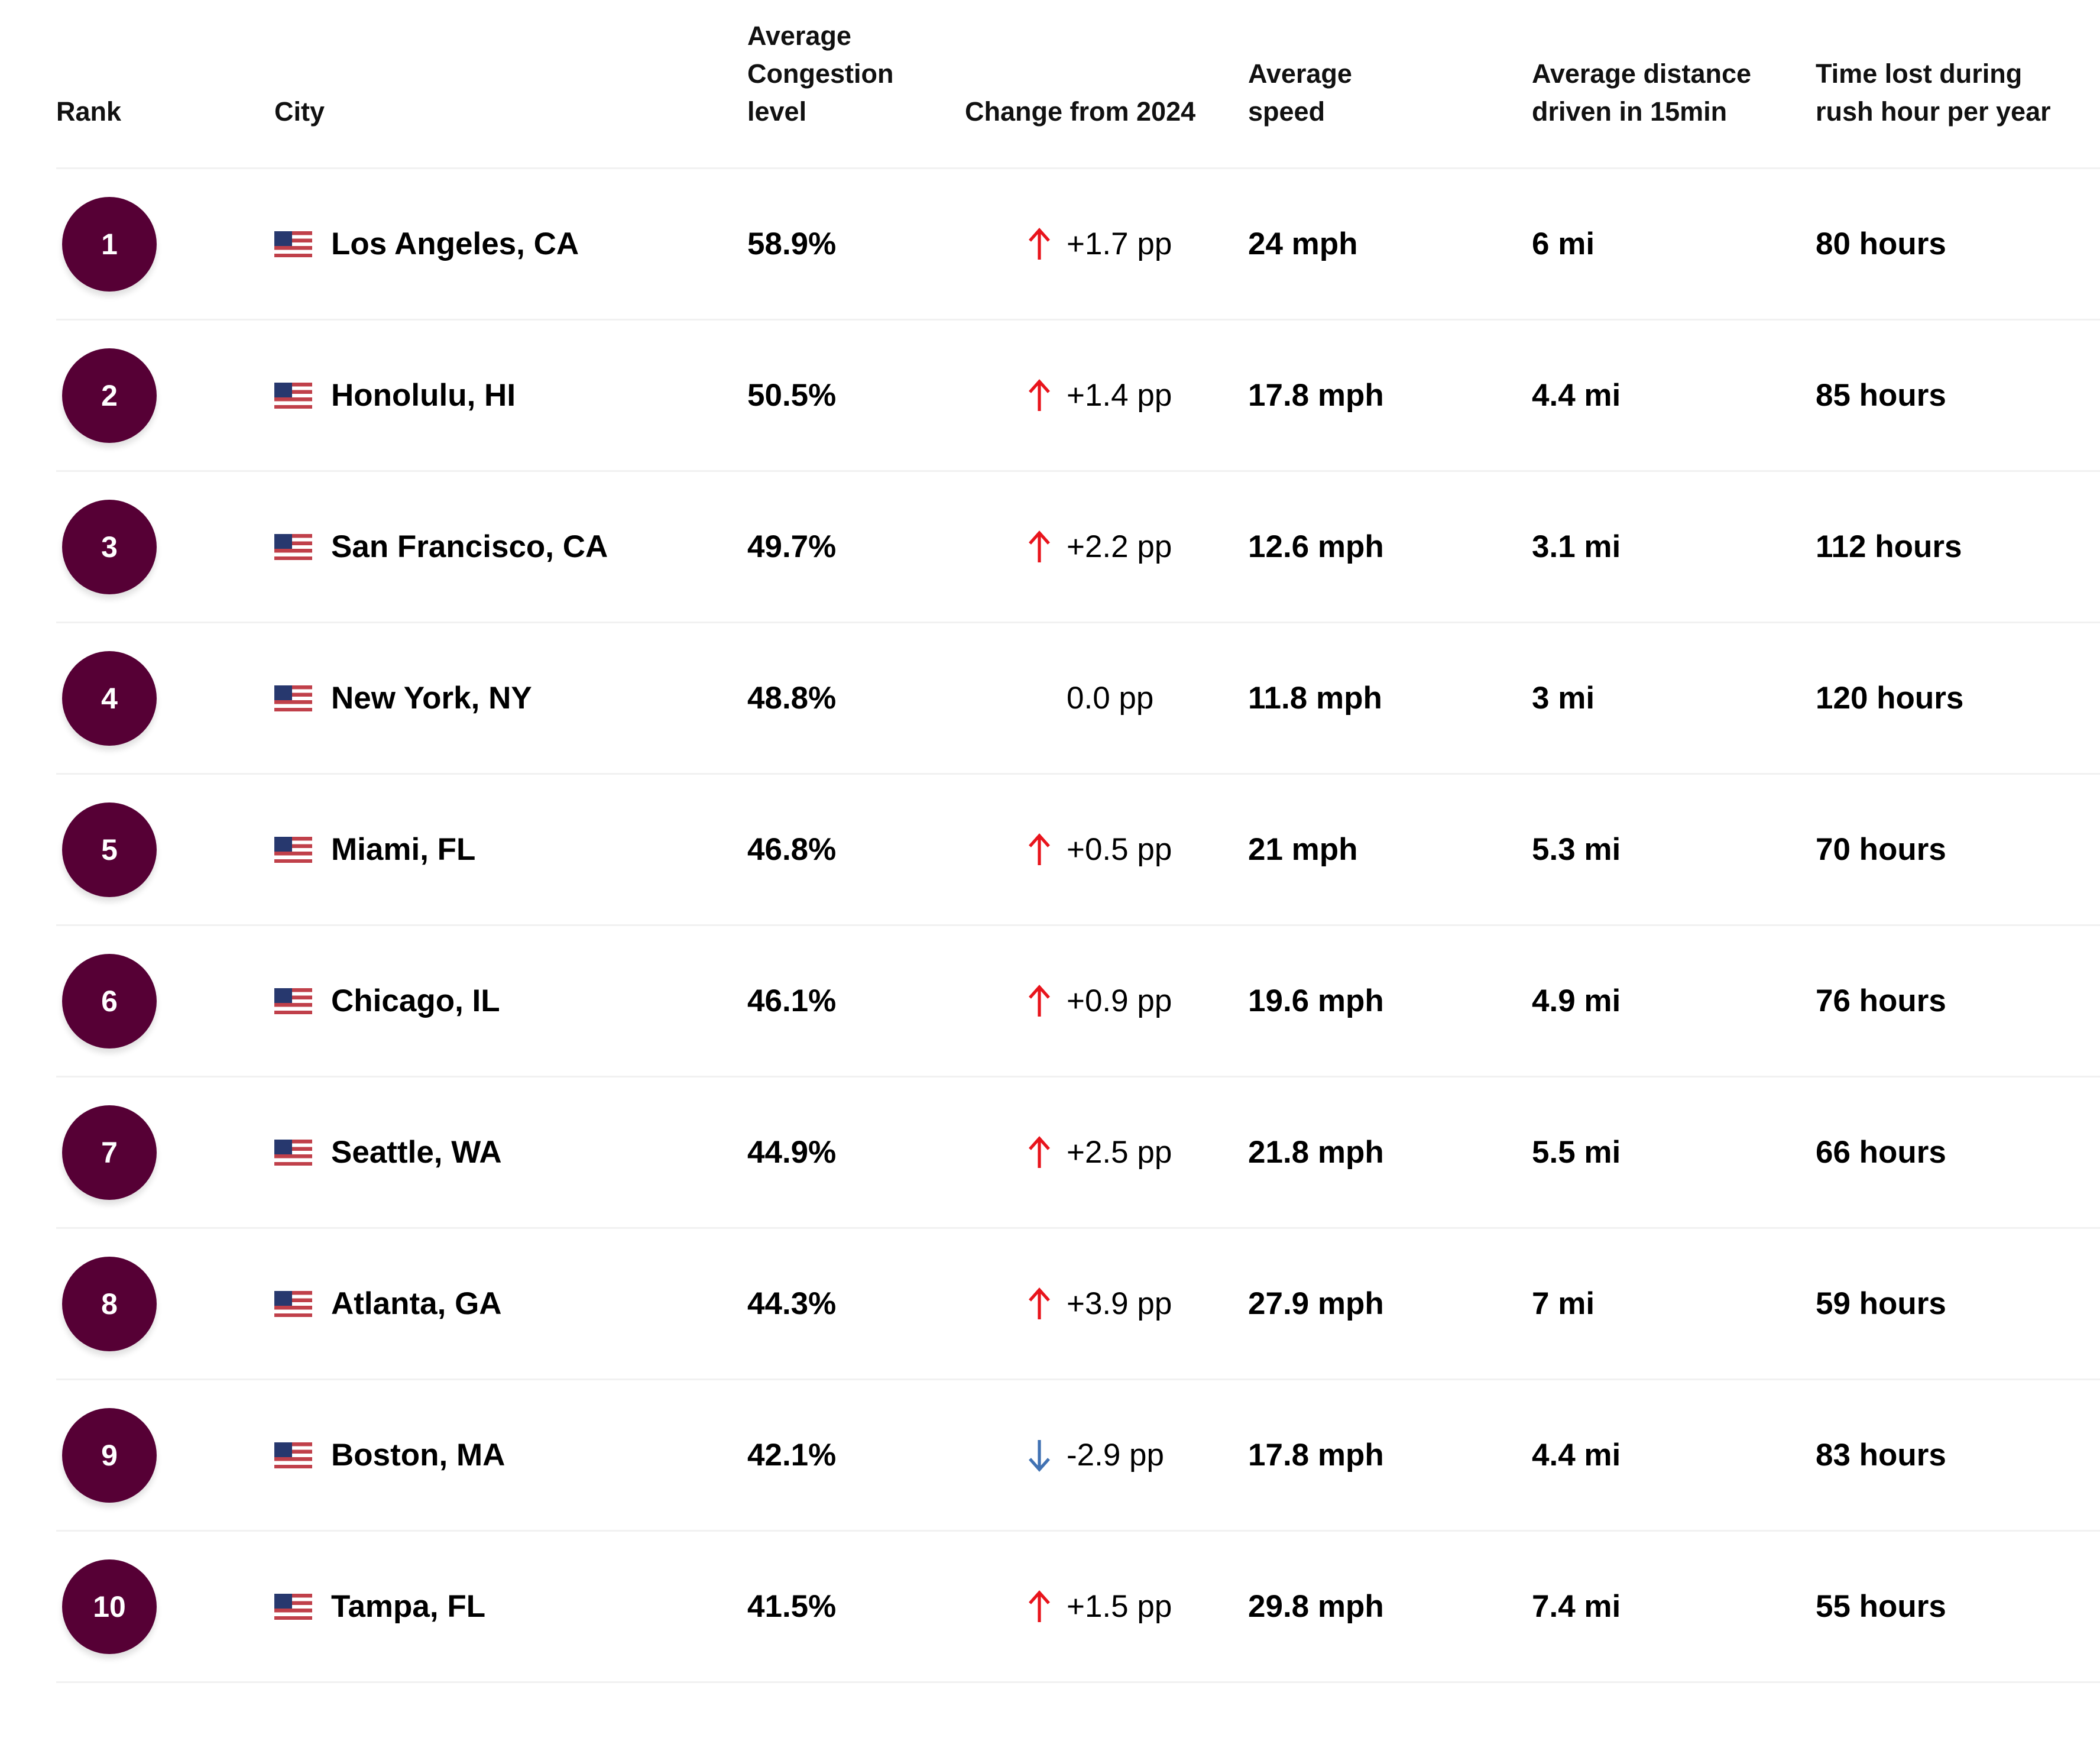 Image resolution: width=2100 pixels, height=1741 pixels. What do you see at coordinates (1119, 1152) in the screenshot?
I see `change-value: +2.5 pp` at bounding box center [1119, 1152].